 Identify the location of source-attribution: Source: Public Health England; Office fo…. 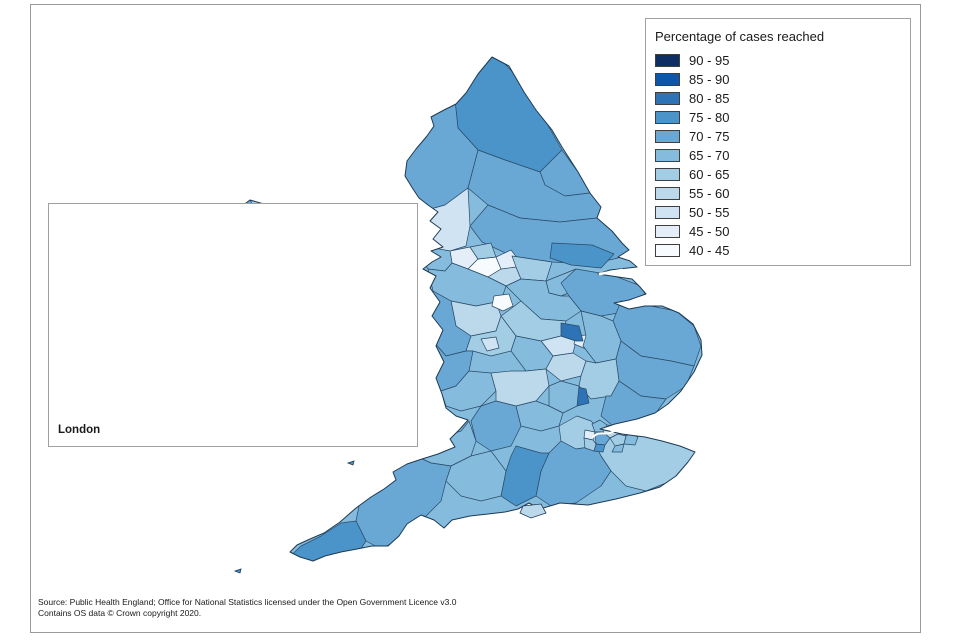
(247, 608).